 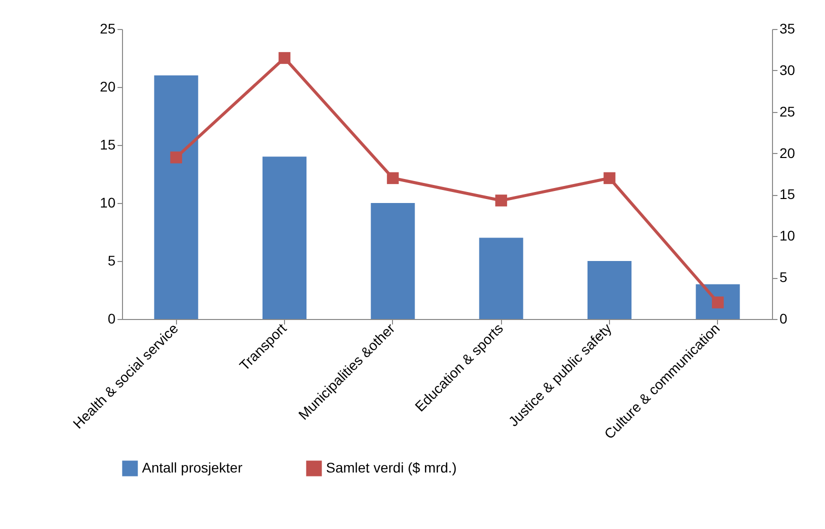 I want to click on y-tick-label: 20, so click(x=108, y=86).